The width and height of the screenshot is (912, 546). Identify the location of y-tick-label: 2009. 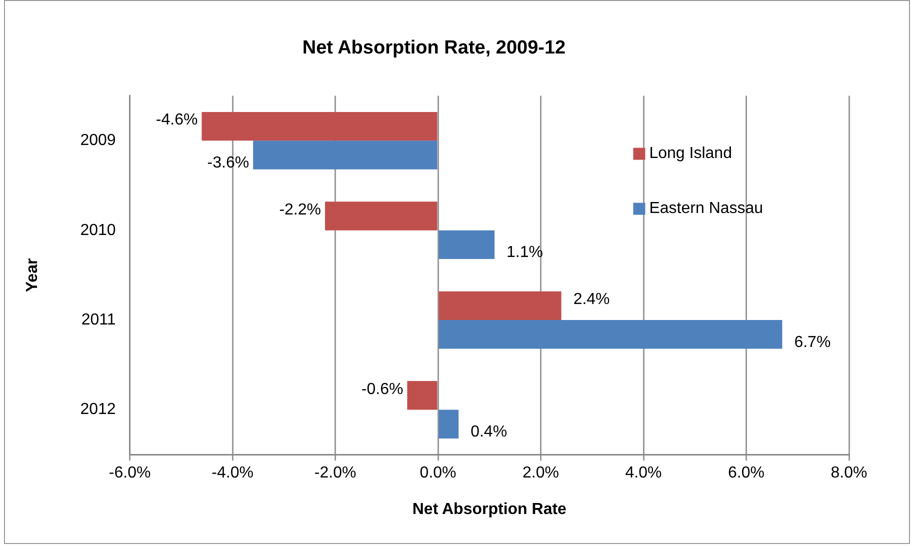
(98, 141).